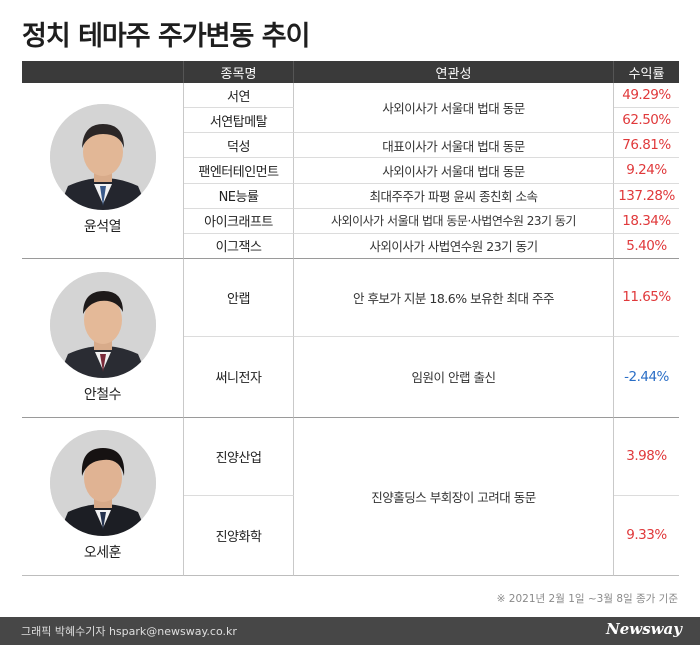  Describe the element at coordinates (166, 36) in the screenshot. I see `page-title: 정치 테마주 주가변동 추이` at that location.